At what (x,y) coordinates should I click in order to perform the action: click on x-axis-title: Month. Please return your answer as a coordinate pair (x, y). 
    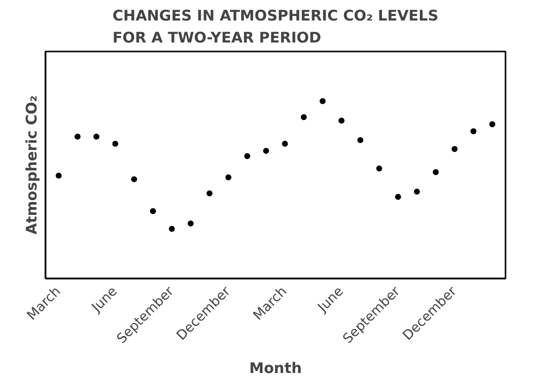
    Looking at the image, I should click on (275, 369).